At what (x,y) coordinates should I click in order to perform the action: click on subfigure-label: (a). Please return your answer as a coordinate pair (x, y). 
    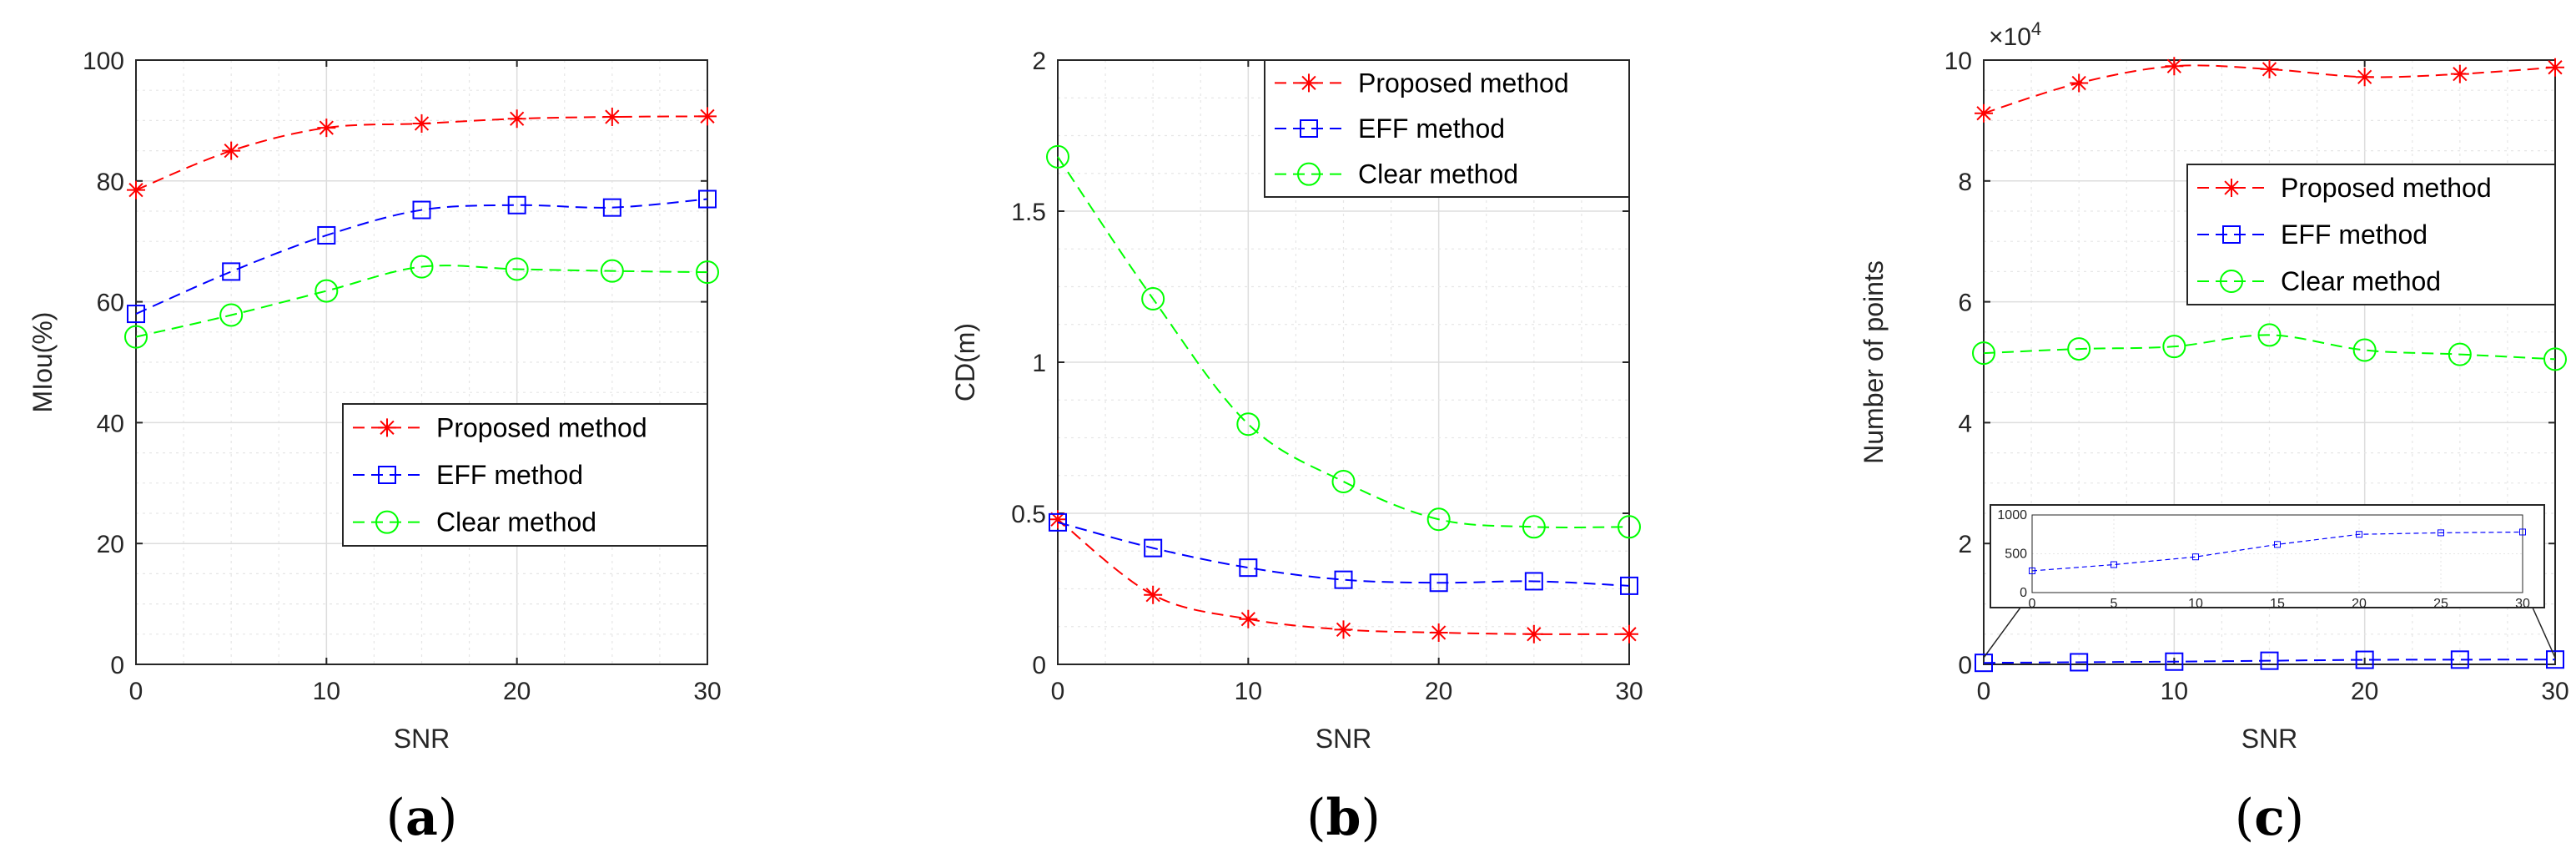
    Looking at the image, I should click on (422, 818).